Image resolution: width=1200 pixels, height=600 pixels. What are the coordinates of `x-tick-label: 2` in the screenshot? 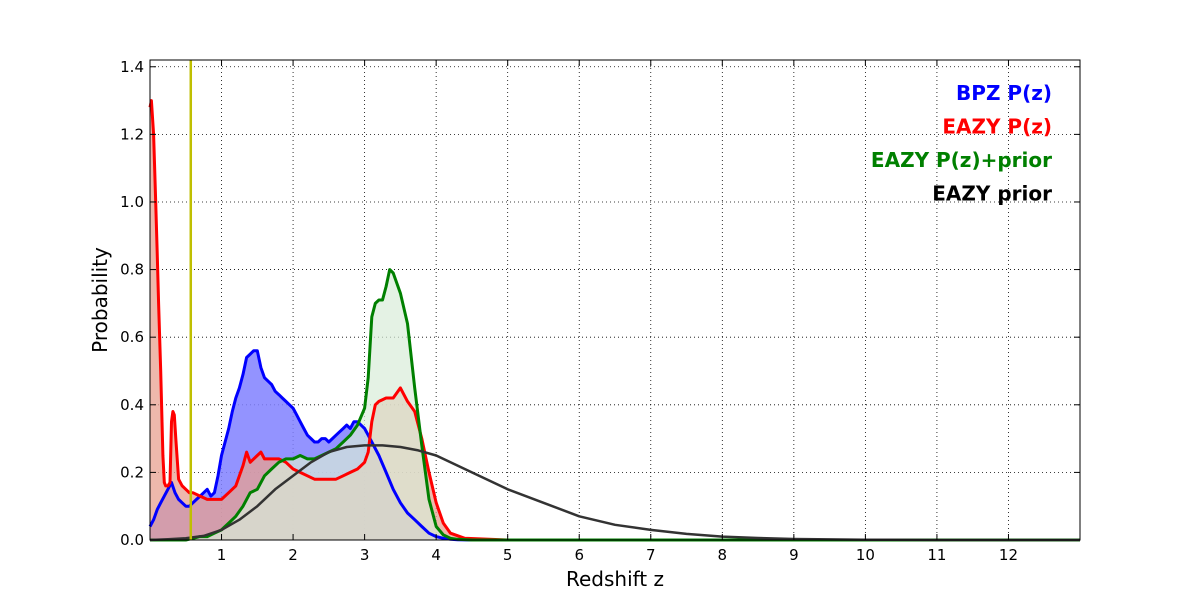 It's located at (293, 555).